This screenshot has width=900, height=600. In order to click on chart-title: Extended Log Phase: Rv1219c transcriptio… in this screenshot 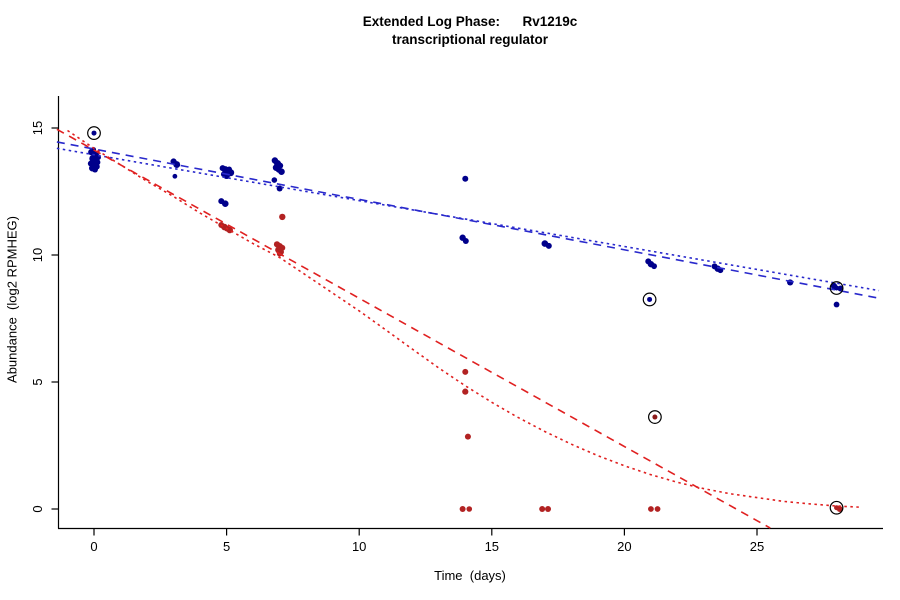, I will do `click(470, 31)`.